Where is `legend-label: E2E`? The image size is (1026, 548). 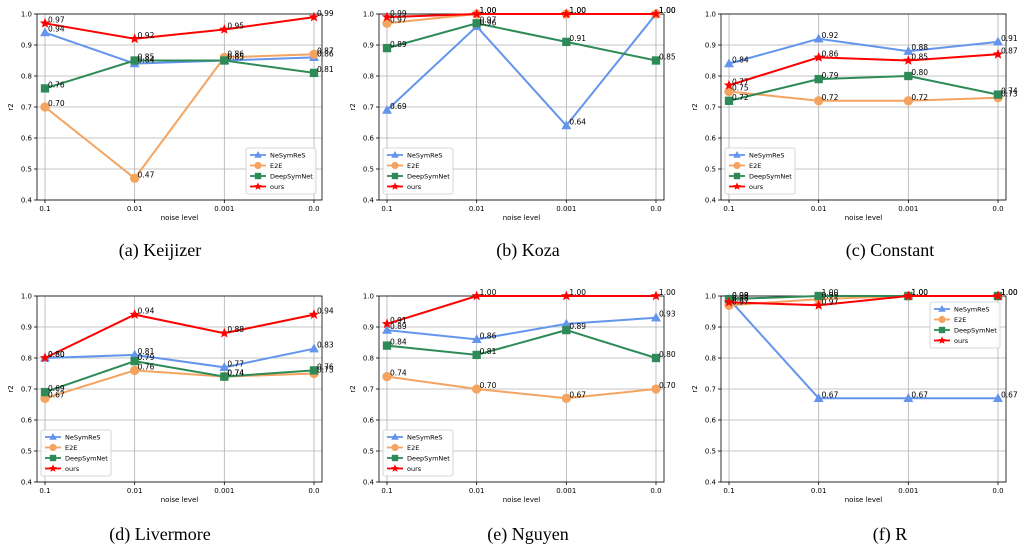 legend-label: E2E is located at coordinates (413, 166).